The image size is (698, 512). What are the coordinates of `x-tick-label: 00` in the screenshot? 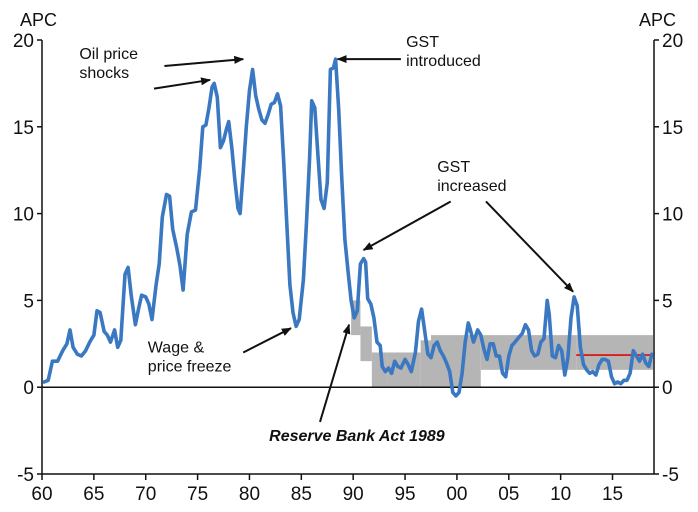 It's located at (456, 494).